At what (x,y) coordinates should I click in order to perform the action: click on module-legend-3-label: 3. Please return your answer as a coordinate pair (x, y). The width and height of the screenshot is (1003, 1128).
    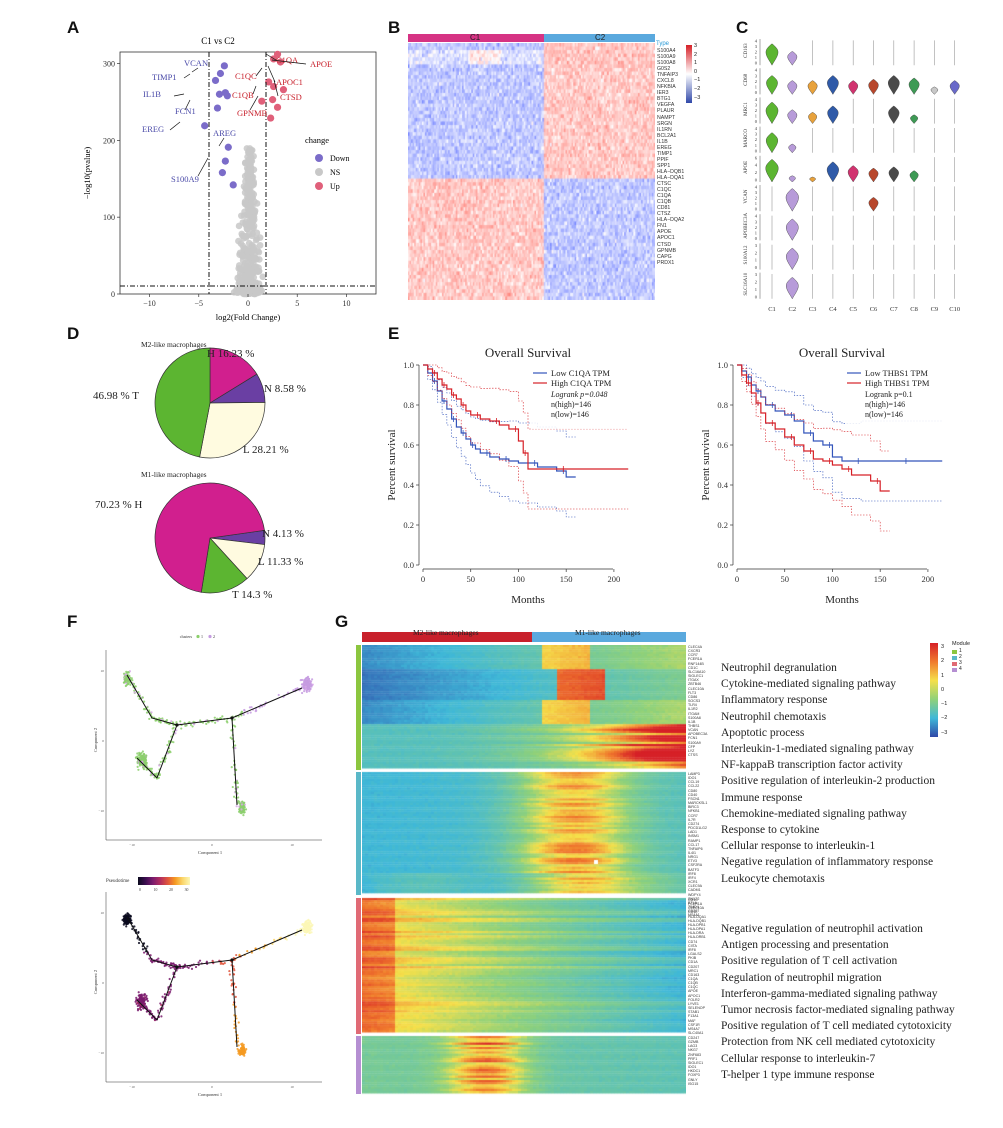
    Looking at the image, I should click on (960, 663).